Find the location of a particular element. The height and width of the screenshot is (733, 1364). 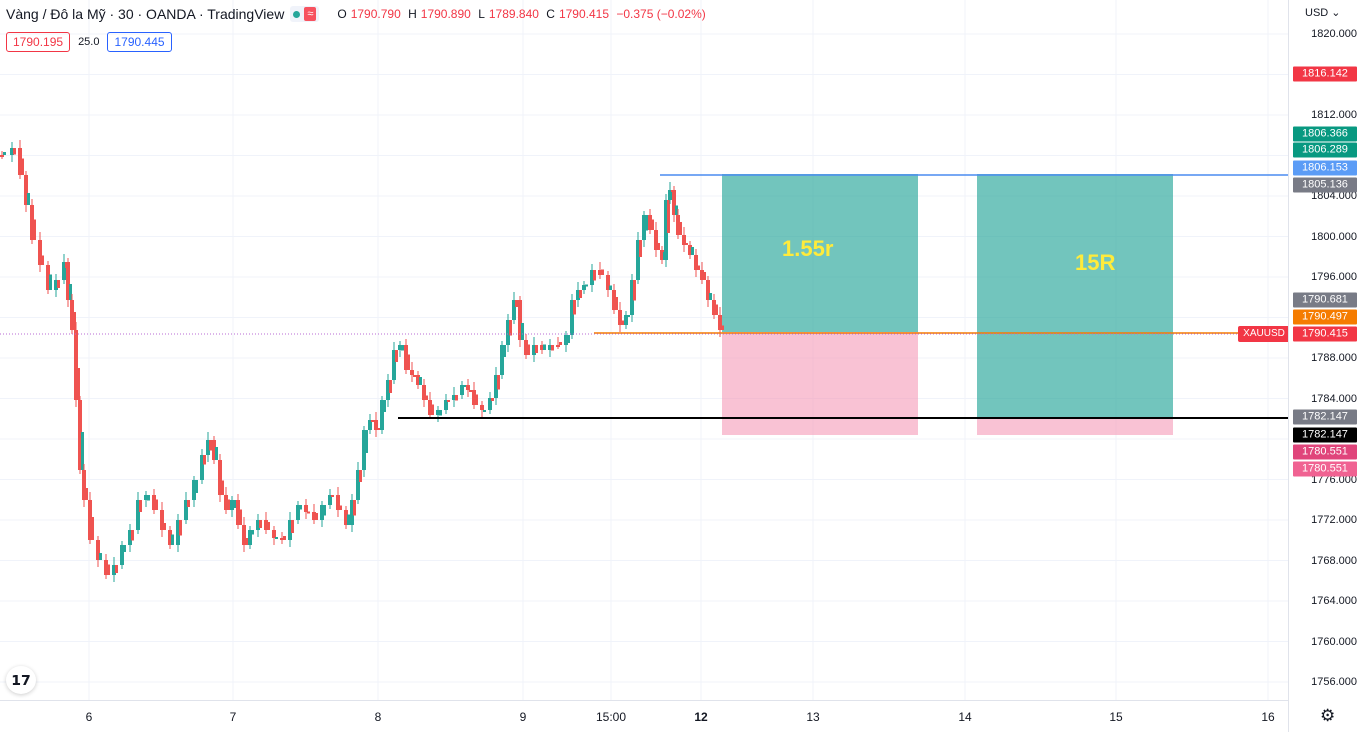

quote-row: 1790.195 25.0 1790.445 is located at coordinates (89, 42).